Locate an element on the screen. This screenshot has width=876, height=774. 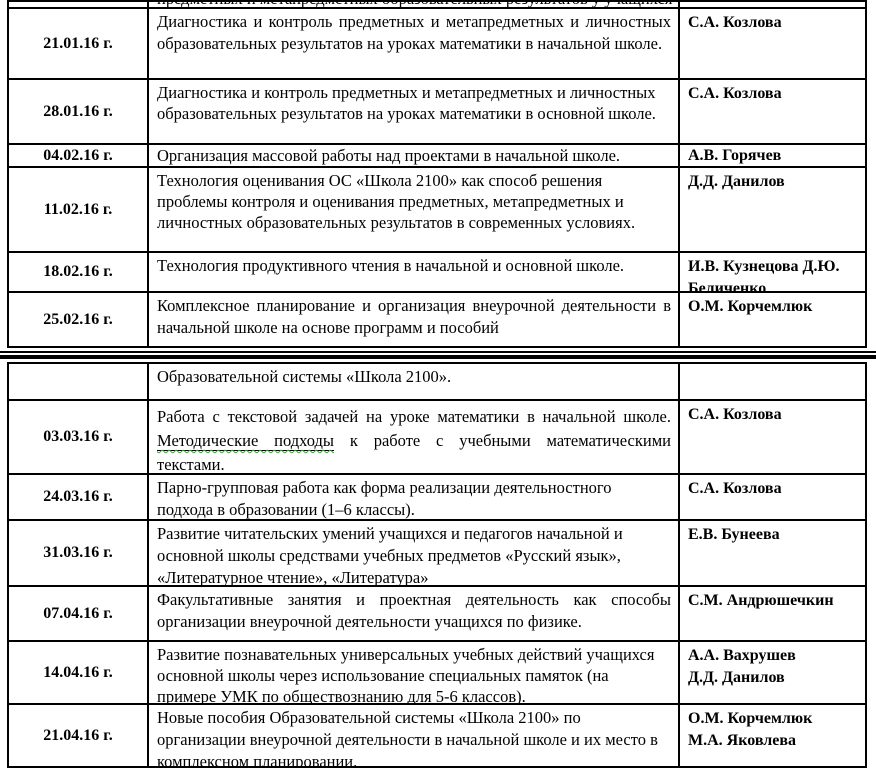
presenter-line: А.В. Горячев is located at coordinates (735, 155).